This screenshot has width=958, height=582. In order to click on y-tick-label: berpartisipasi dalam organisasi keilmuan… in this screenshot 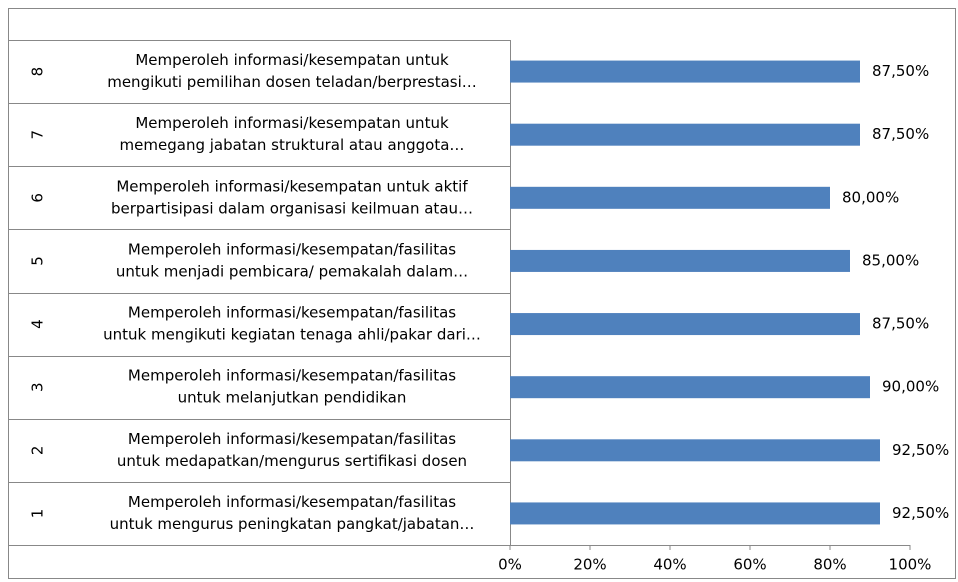, I will do `click(292, 208)`.